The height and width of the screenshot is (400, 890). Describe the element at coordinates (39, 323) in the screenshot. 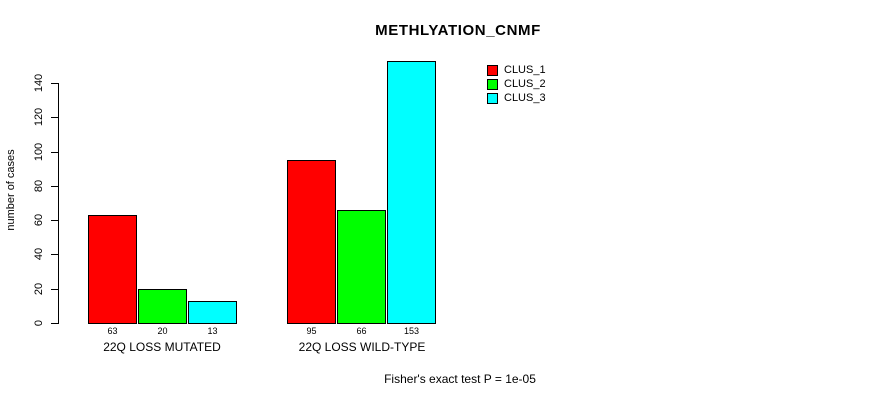

I see `y-tick-label: 0` at that location.